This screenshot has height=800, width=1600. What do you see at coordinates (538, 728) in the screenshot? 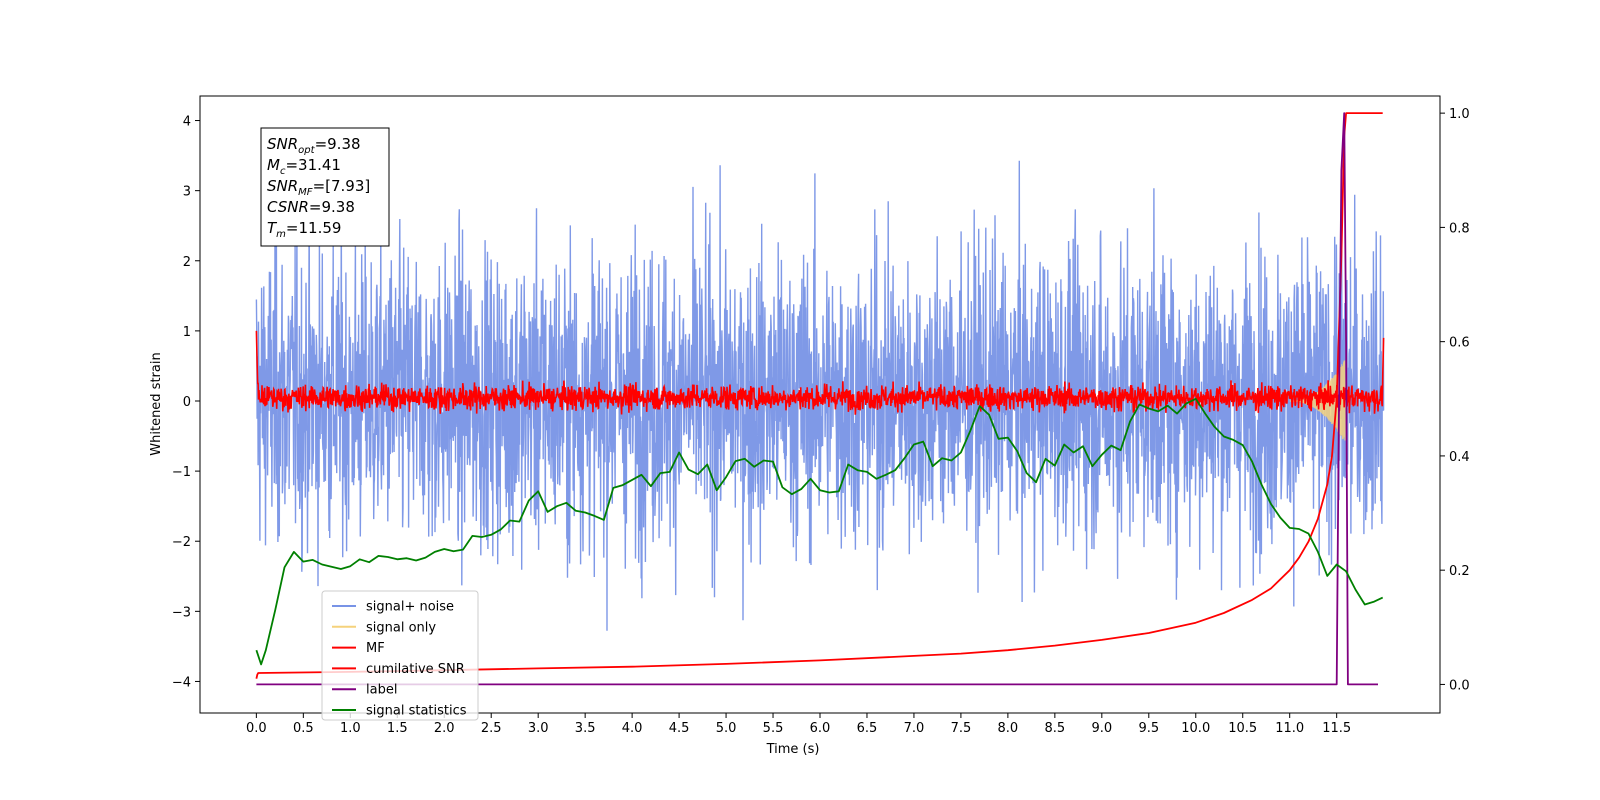
I see `x-tick-label: 3.0` at bounding box center [538, 728].